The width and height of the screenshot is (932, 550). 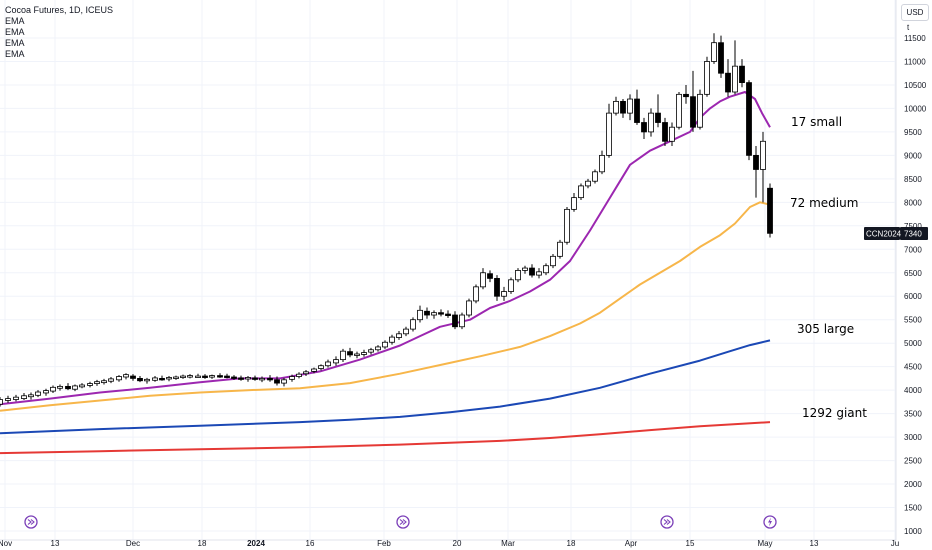 I want to click on x-tick-label: Ju, so click(x=895, y=543).